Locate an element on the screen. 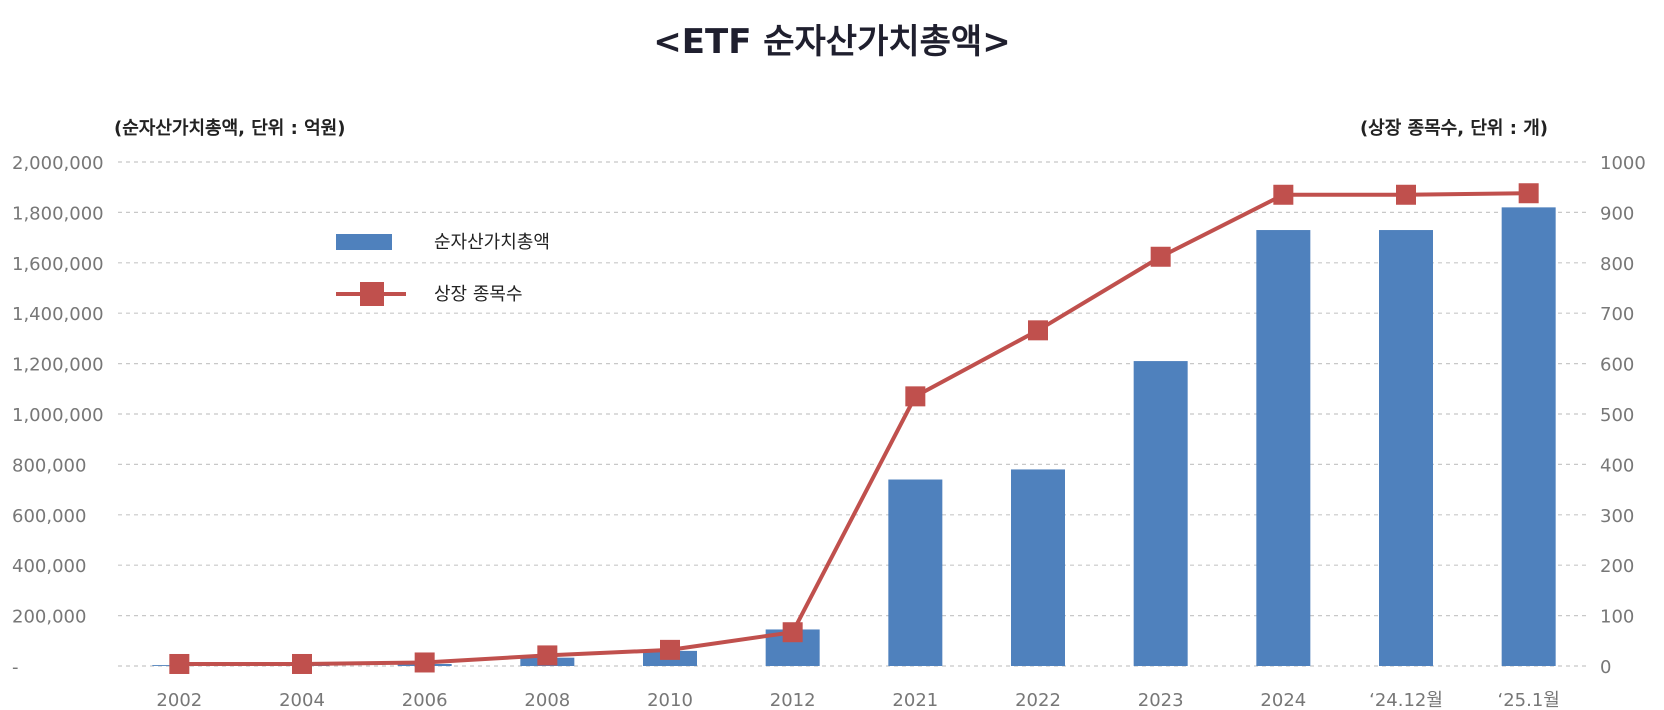 The width and height of the screenshot is (1664, 710). left-axis-tick-label: 2,000,000 is located at coordinates (58, 163).